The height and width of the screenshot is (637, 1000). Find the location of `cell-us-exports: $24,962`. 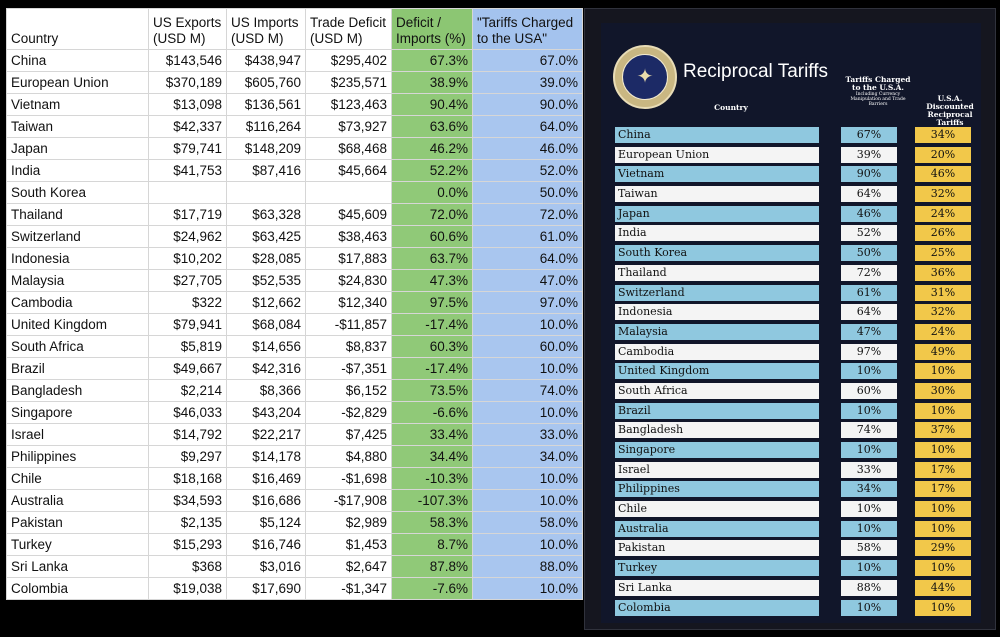

cell-us-exports: $24,962 is located at coordinates (187, 236).